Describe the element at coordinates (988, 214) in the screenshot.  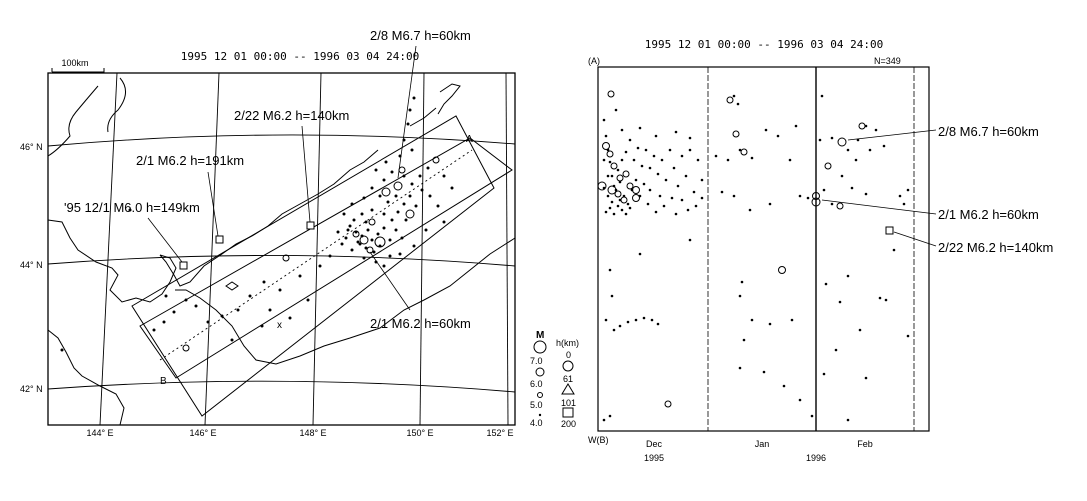
I see `time-annotation-2-1: 2/1 M6.2 h=60km` at that location.